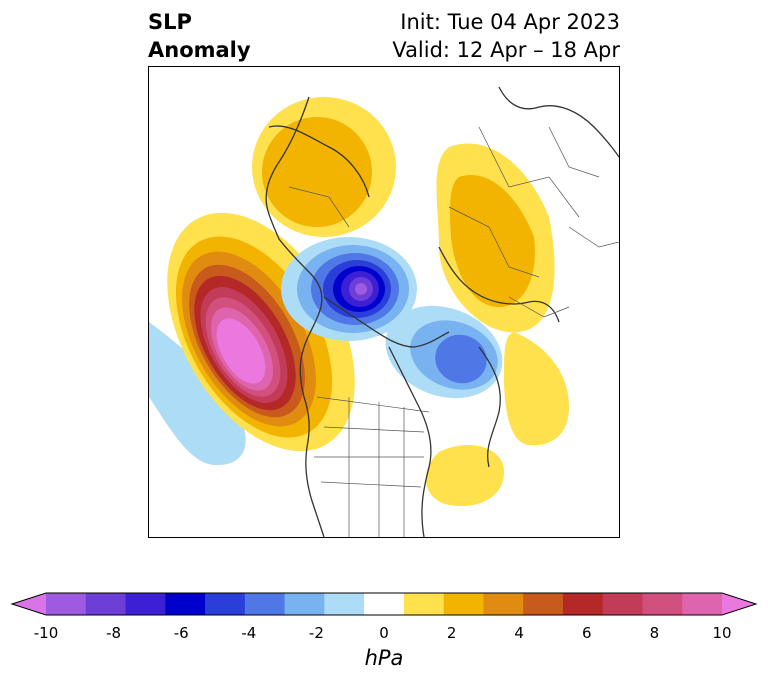  I want to click on colorbar, so click(384, 604).